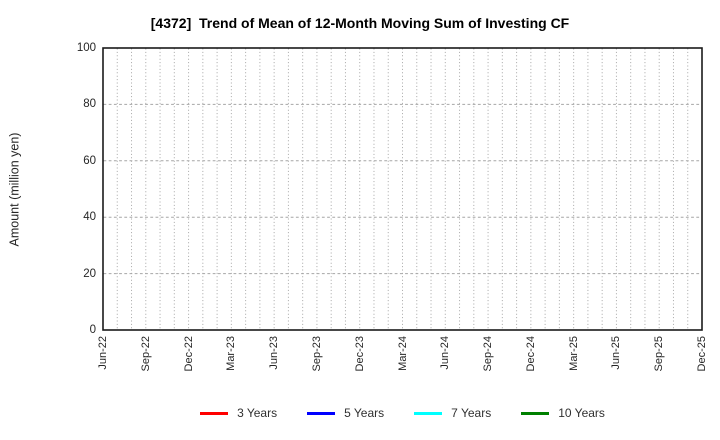 The image size is (720, 440). Describe the element at coordinates (402, 413) in the screenshot. I see `legend: 3 Years 5 Years 7 Years 10 Years` at that location.